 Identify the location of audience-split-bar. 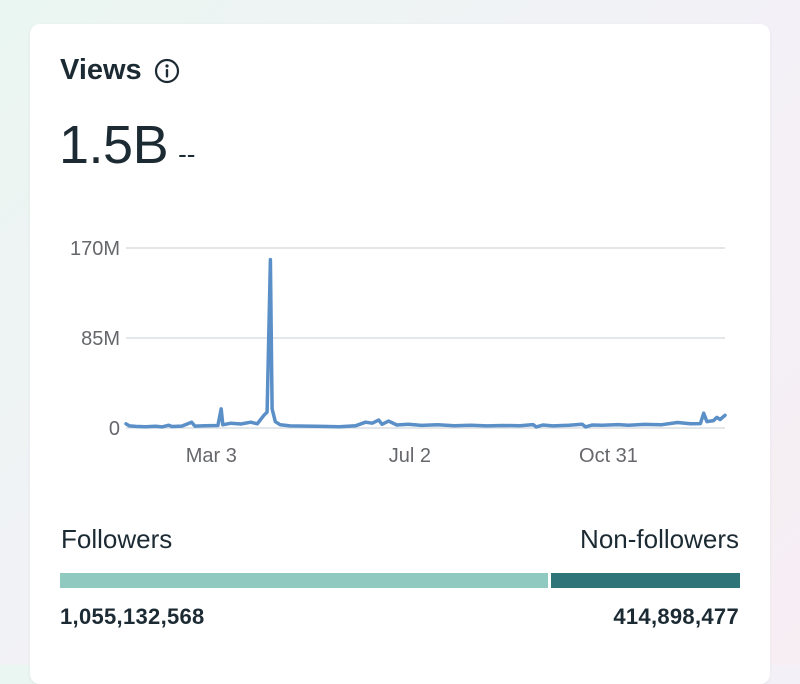
(400, 580).